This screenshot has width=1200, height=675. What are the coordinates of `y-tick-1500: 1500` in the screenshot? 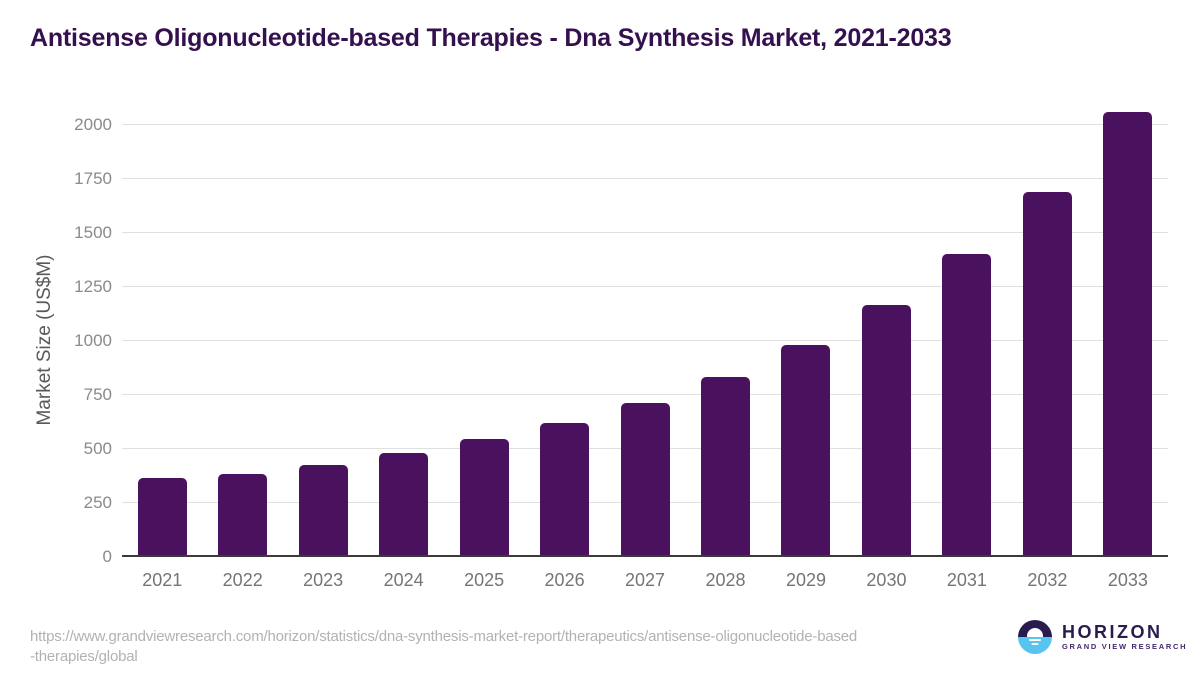 It's located at (93, 232).